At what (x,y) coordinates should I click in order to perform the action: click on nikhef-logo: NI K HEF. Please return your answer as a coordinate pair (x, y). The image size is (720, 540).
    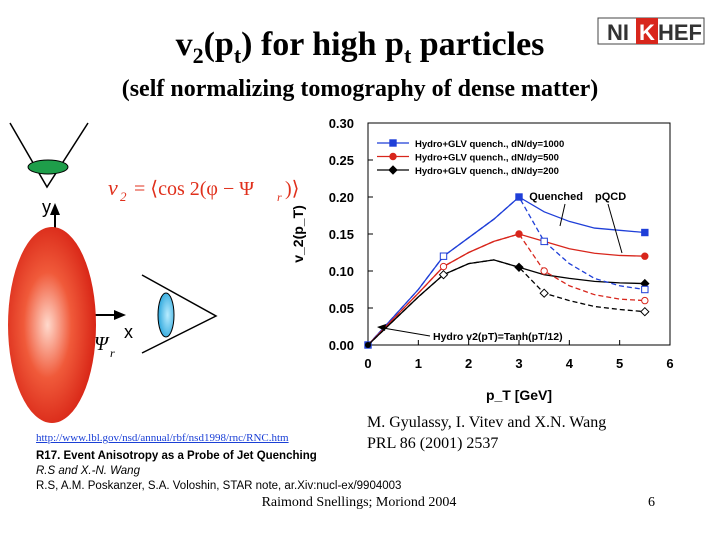
    Looking at the image, I should click on (651, 31).